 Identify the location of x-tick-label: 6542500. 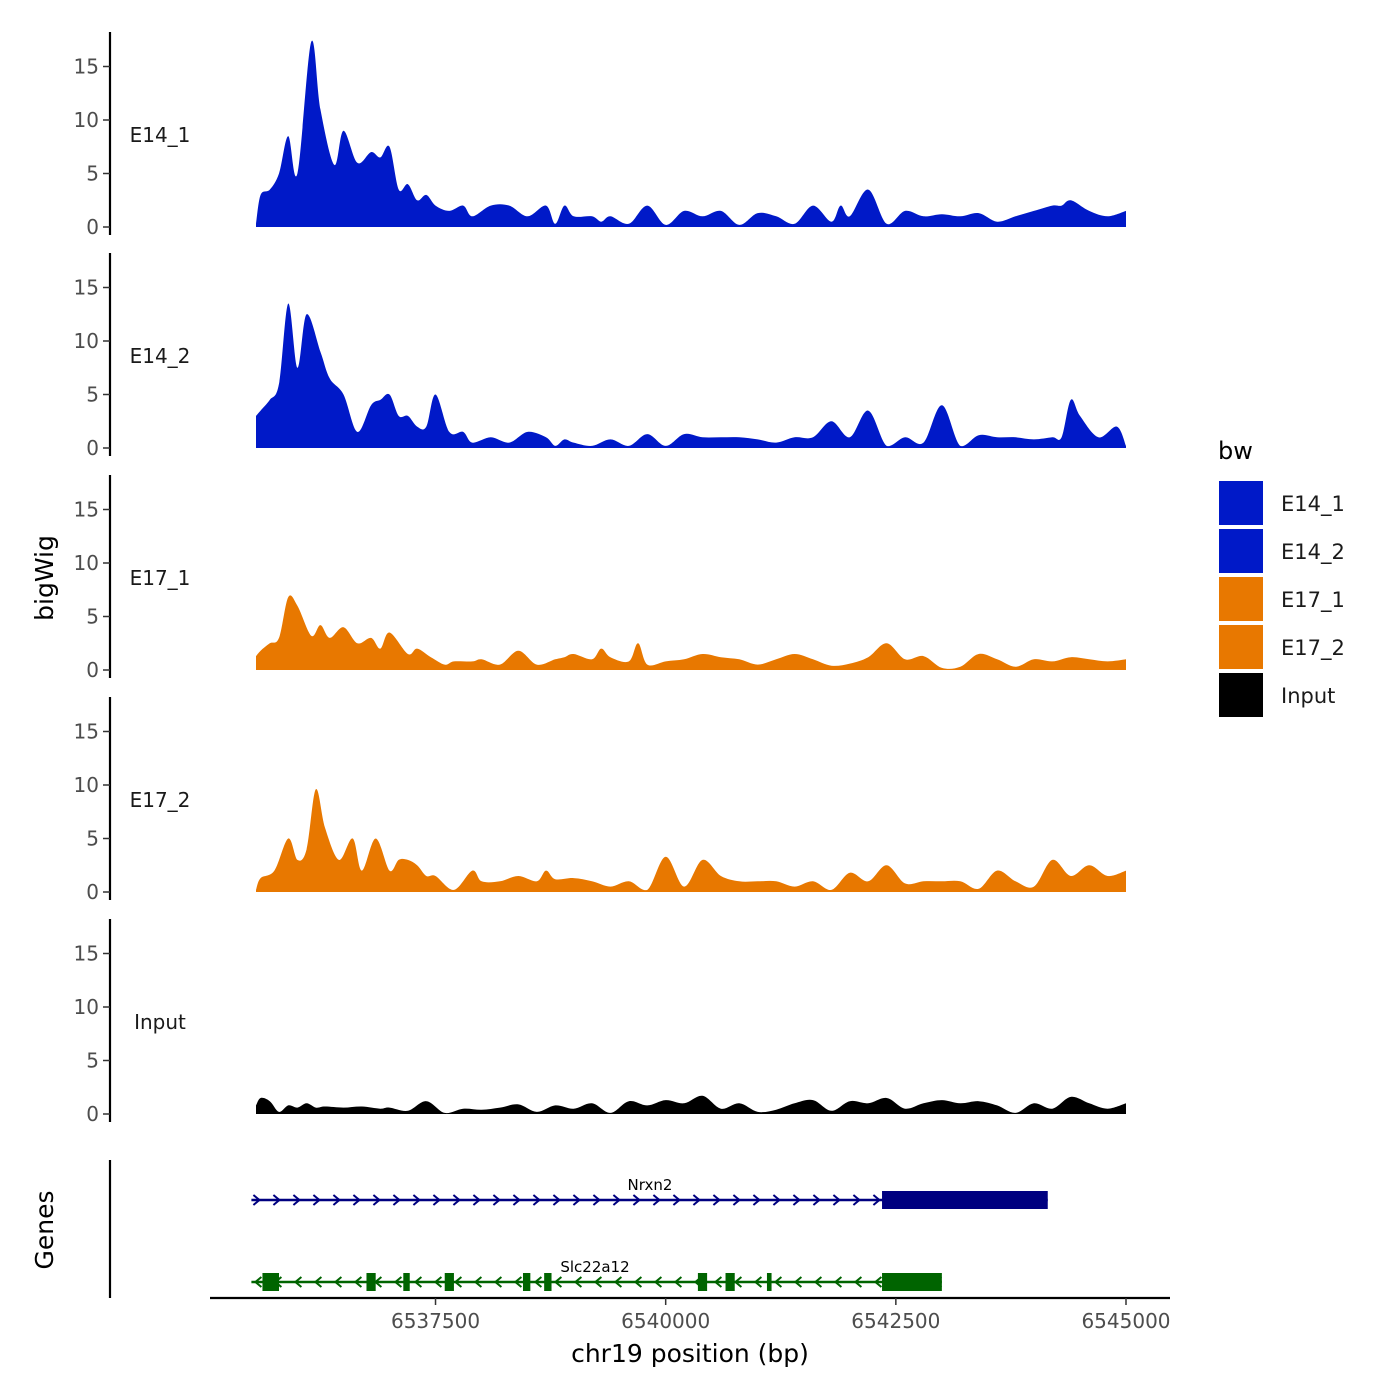
(895, 1321).